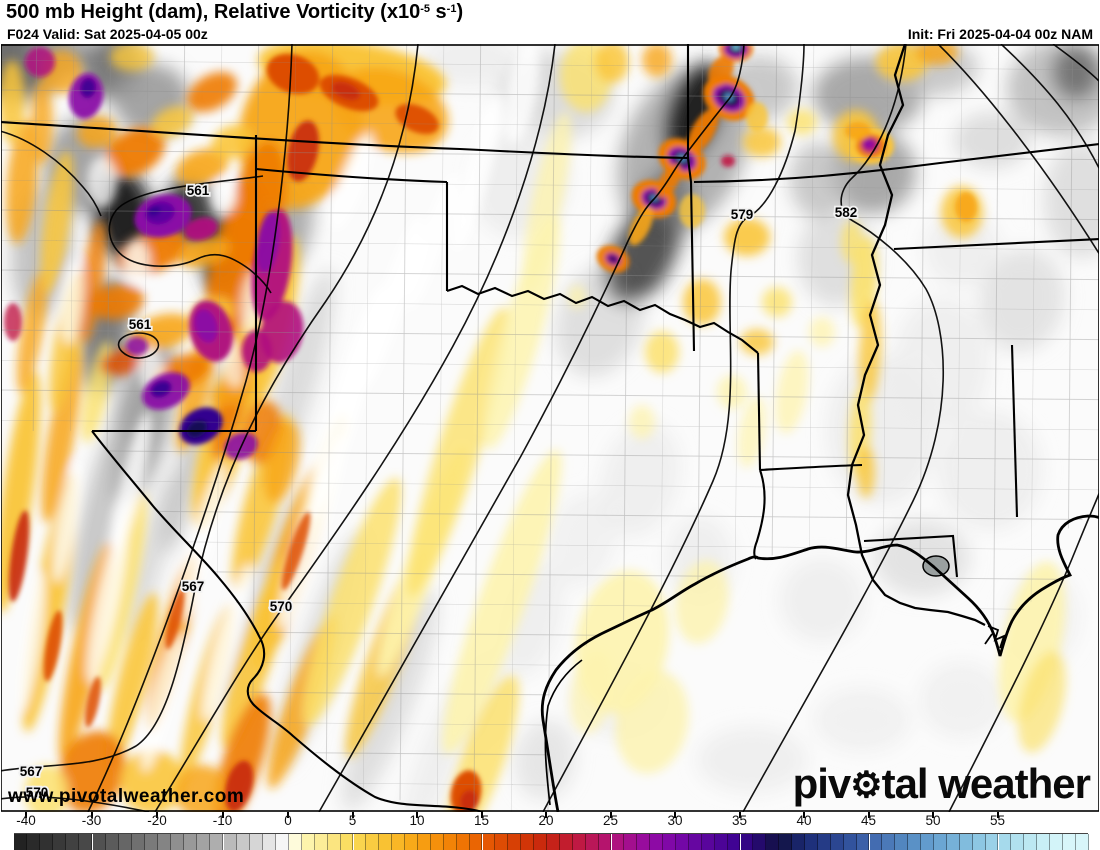 The height and width of the screenshot is (850, 1100). Describe the element at coordinates (425, 9) in the screenshot. I see `title-superscript-exp: -5` at that location.